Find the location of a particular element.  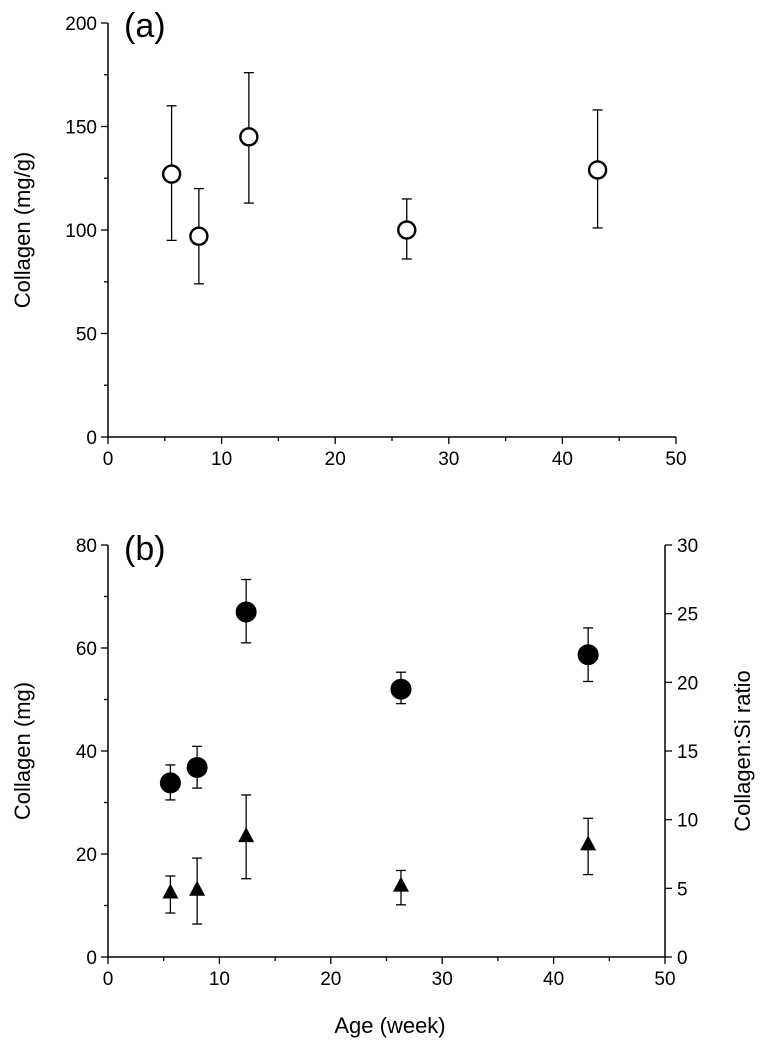

panel-a-label: (a) is located at coordinates (145, 26).